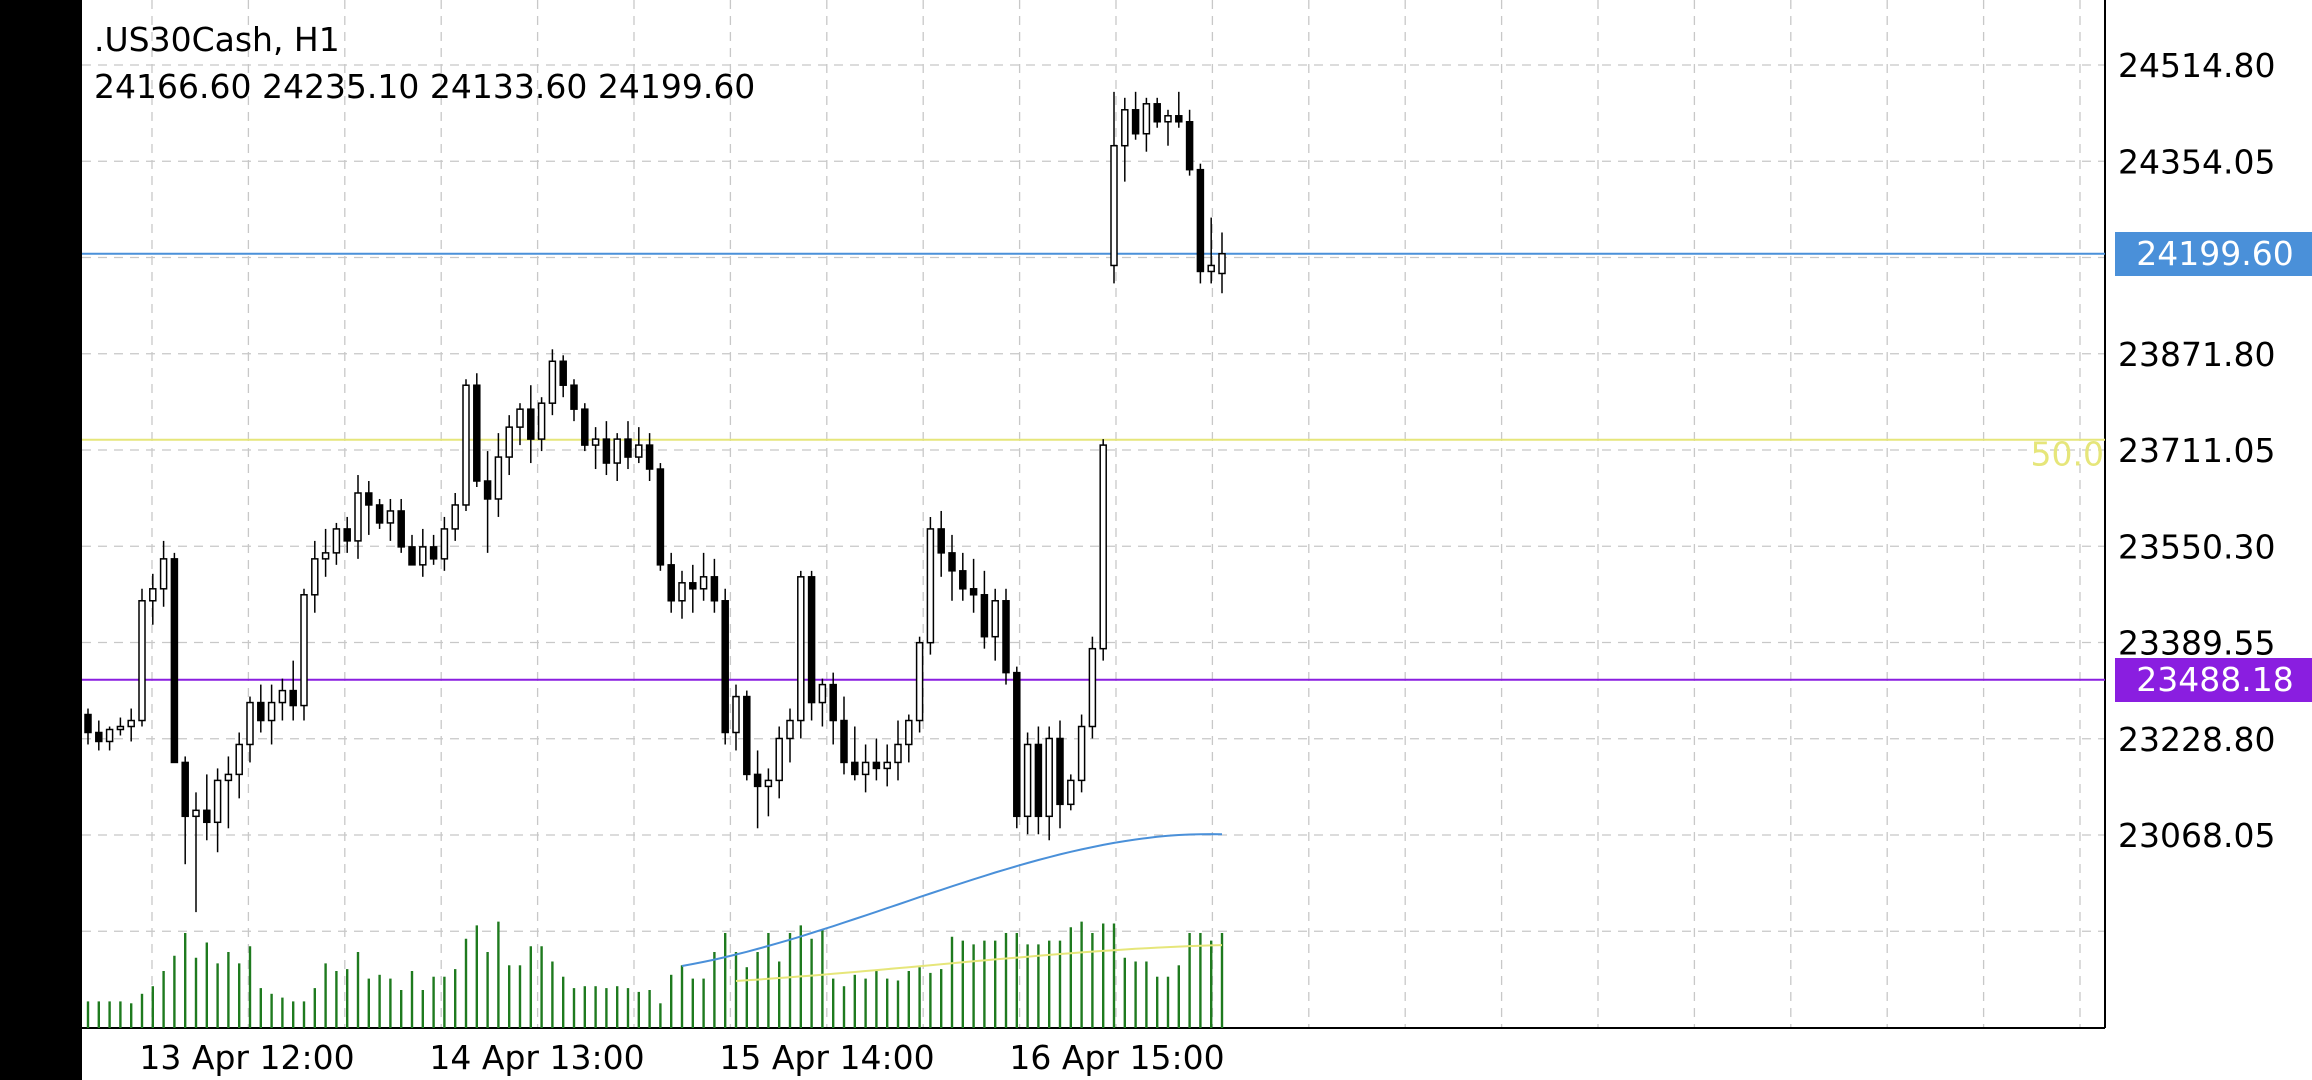 Image resolution: width=2312 pixels, height=1080 pixels. What do you see at coordinates (2213, 253) in the screenshot?
I see `bid-price-tag: 24199.60` at bounding box center [2213, 253].